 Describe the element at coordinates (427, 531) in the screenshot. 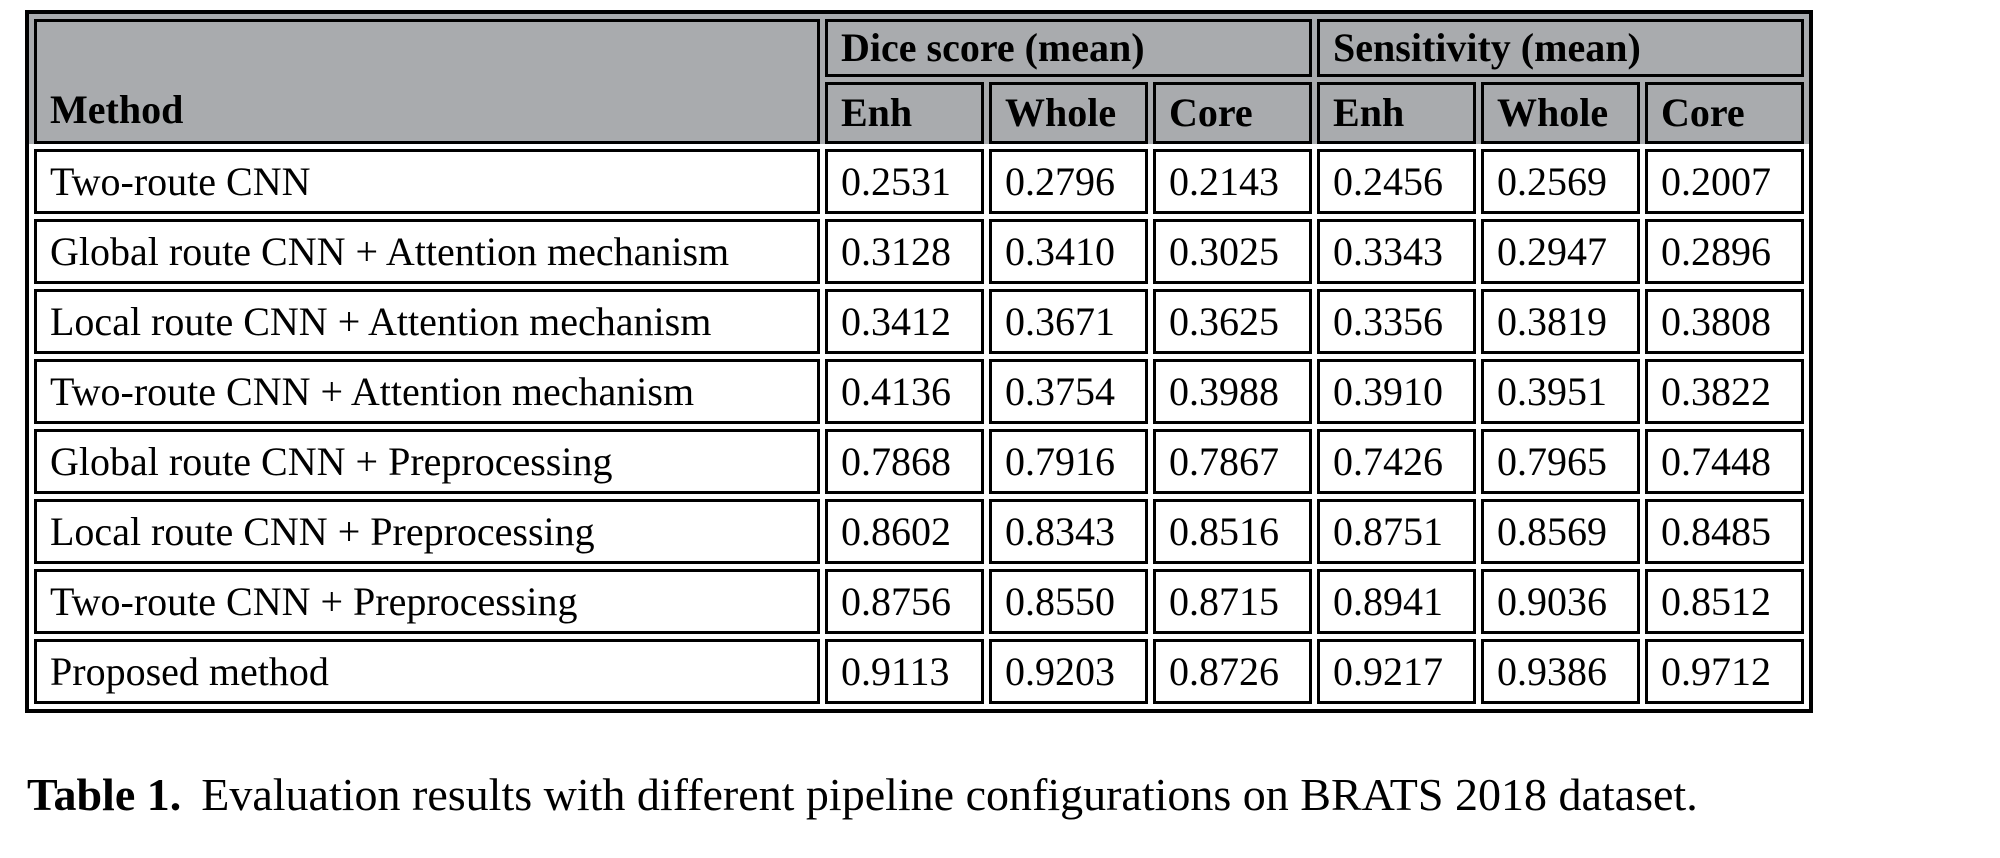

I see `method-cell: Local route CNN + Preprocessing` at that location.